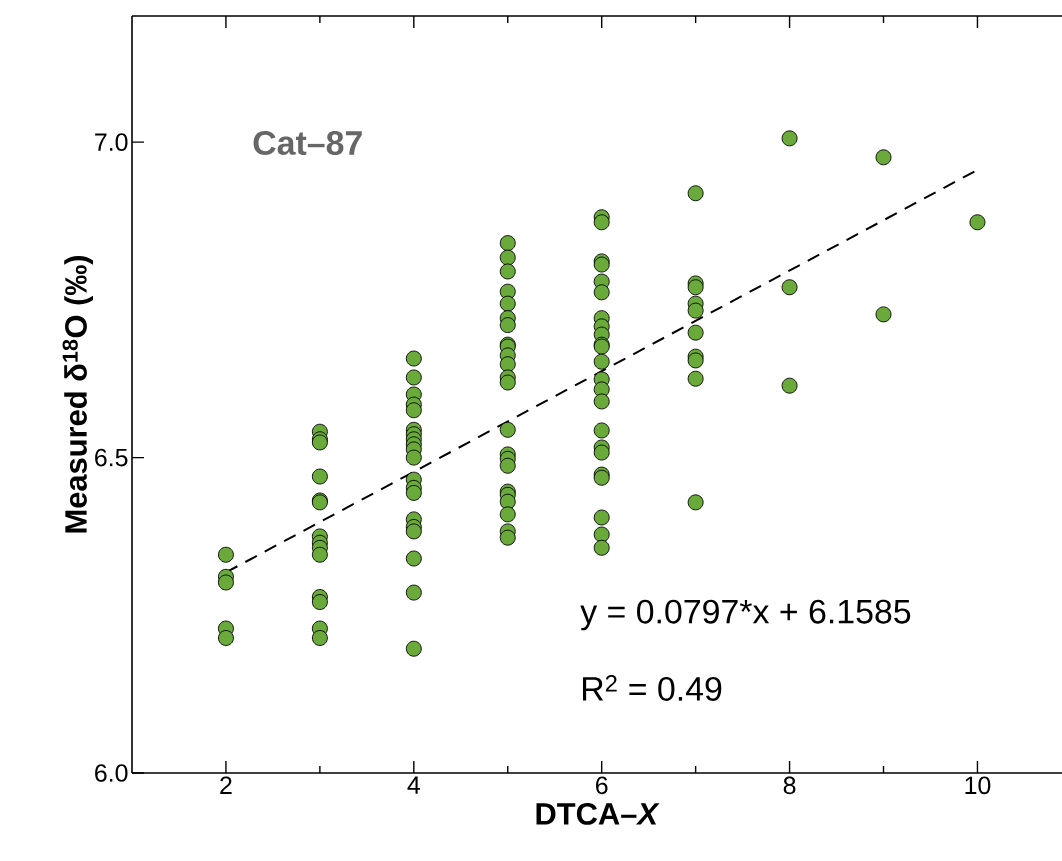  I want to click on annotation: Cat–87, so click(307, 142).